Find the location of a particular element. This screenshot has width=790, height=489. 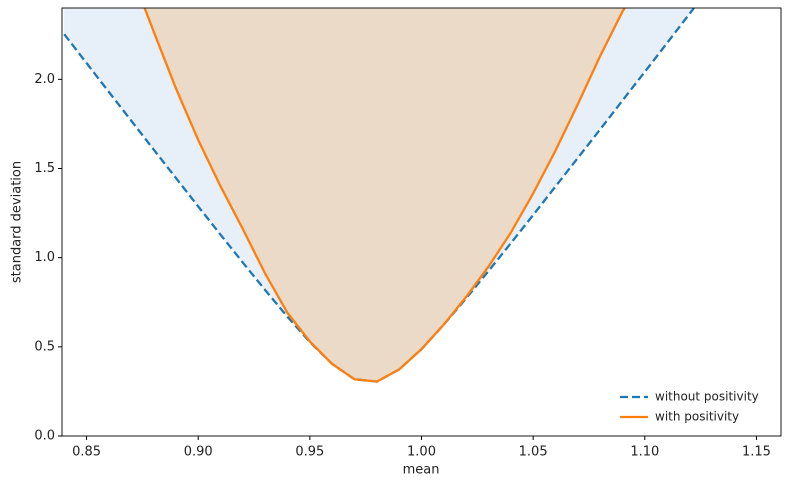

x-tick-label: 0.90 is located at coordinates (198, 452).